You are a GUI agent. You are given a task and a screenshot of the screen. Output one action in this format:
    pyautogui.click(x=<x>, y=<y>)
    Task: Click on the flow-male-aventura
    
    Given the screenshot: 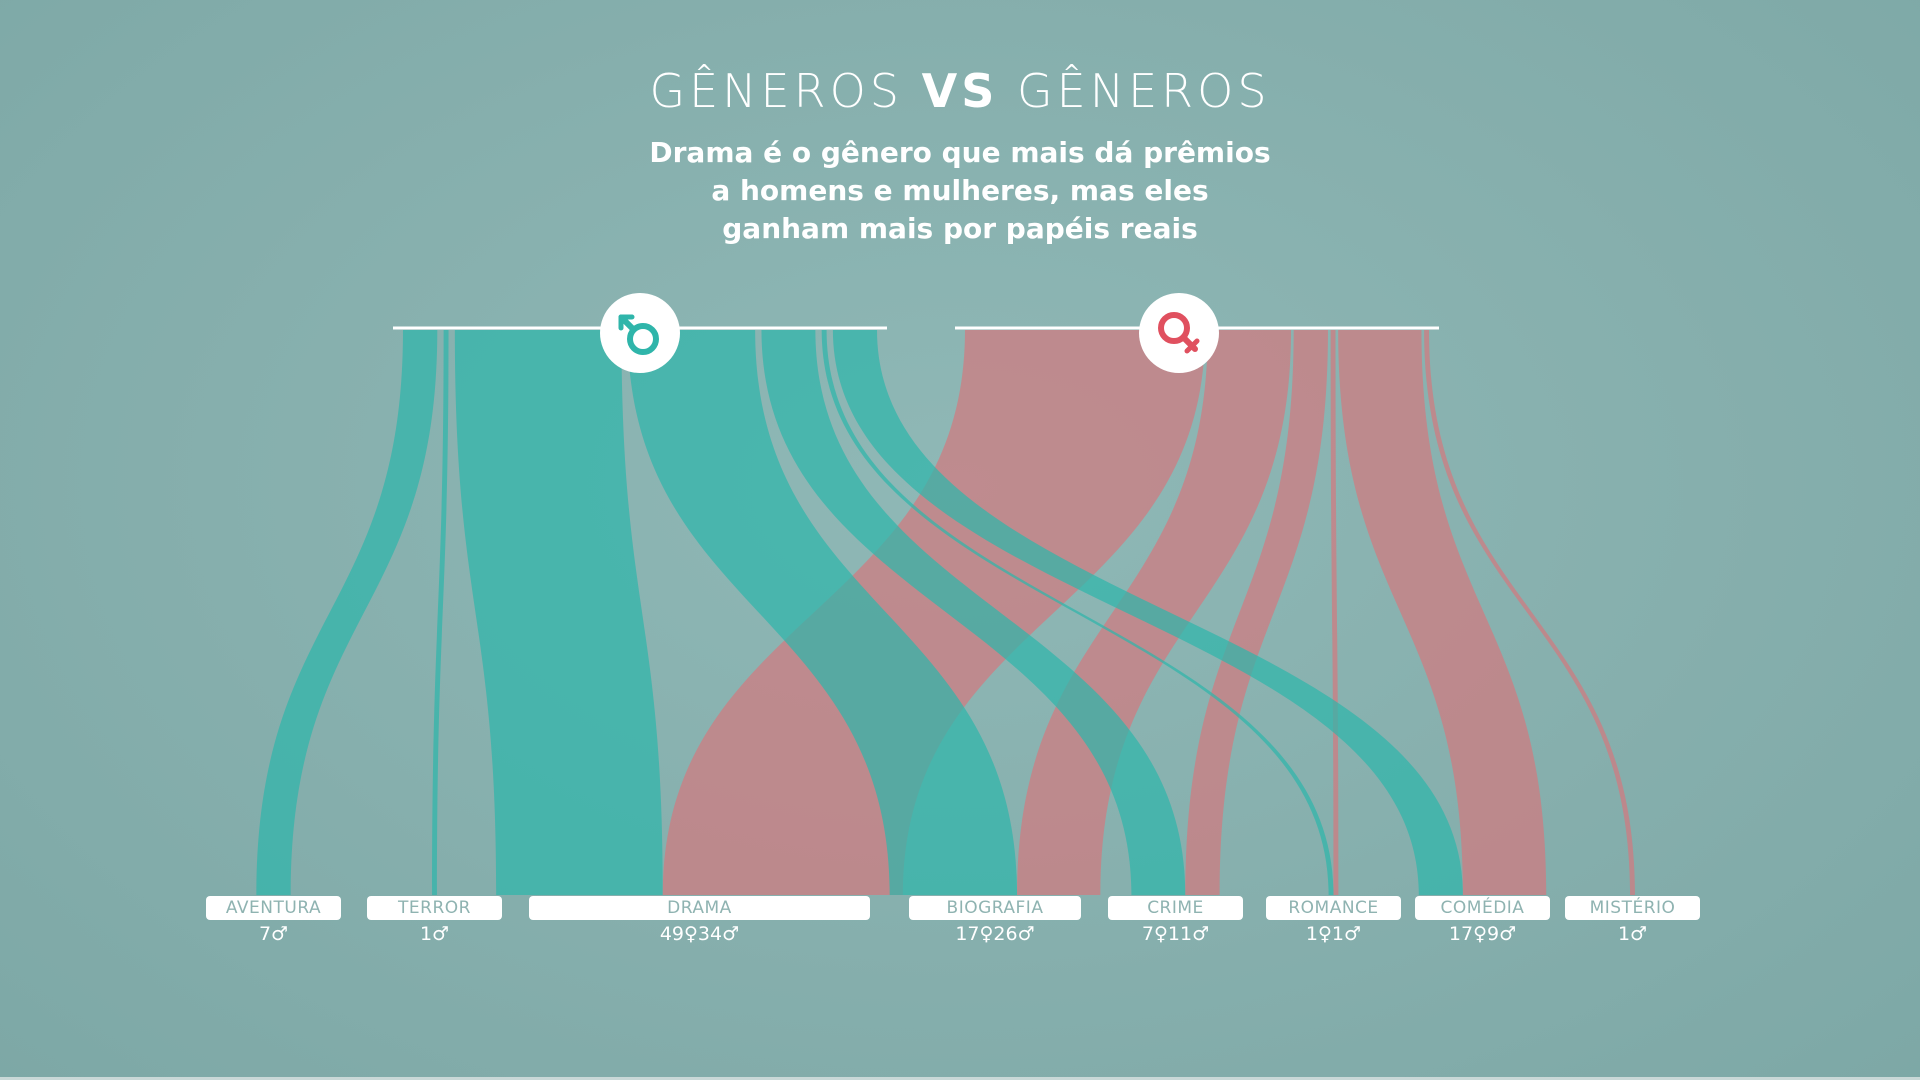 What is the action you would take?
    pyautogui.click(x=347, y=612)
    